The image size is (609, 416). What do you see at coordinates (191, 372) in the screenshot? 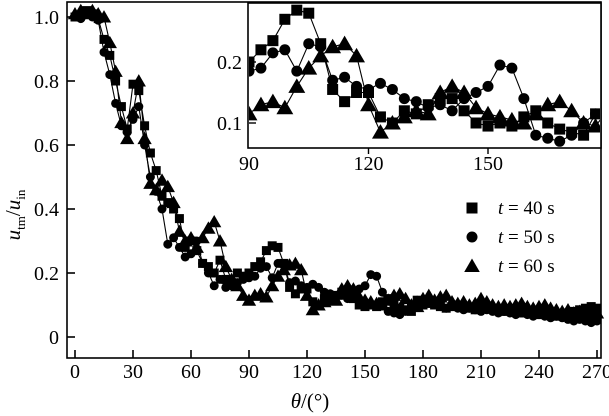
I see `x-tick-label: 60` at bounding box center [191, 372].